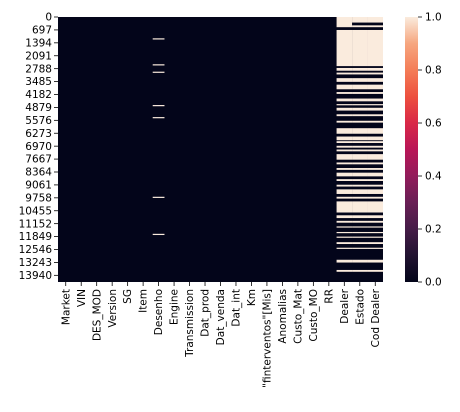  Describe the element at coordinates (38, 69) in the screenshot. I see `y-tick-label: 2788` at that location.